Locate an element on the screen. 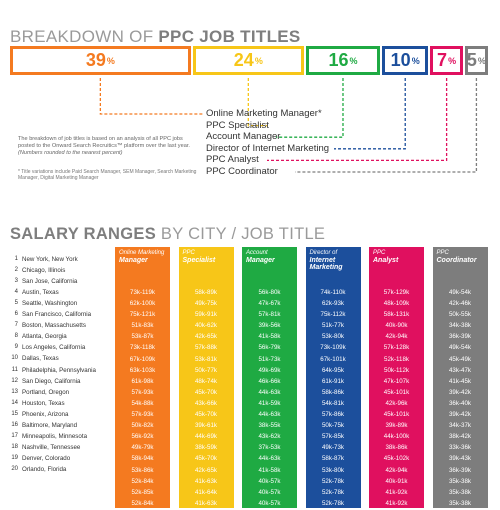  salary-cell: 54k-81k is located at coordinates (332, 403).